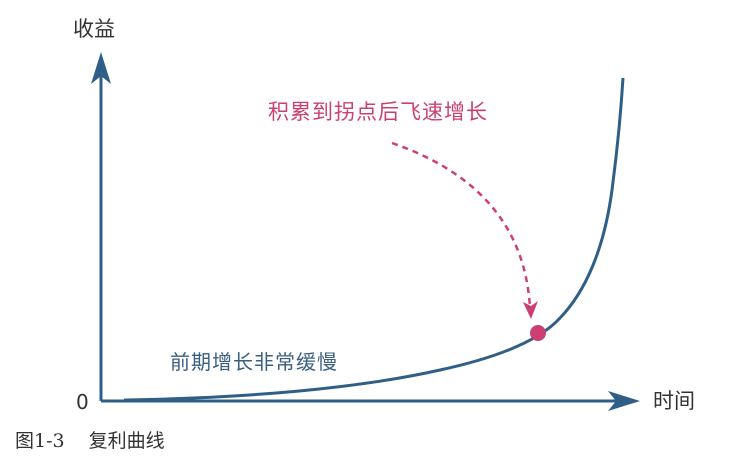  I want to click on figure-caption: 图1-3 复利曲线, so click(90, 441).